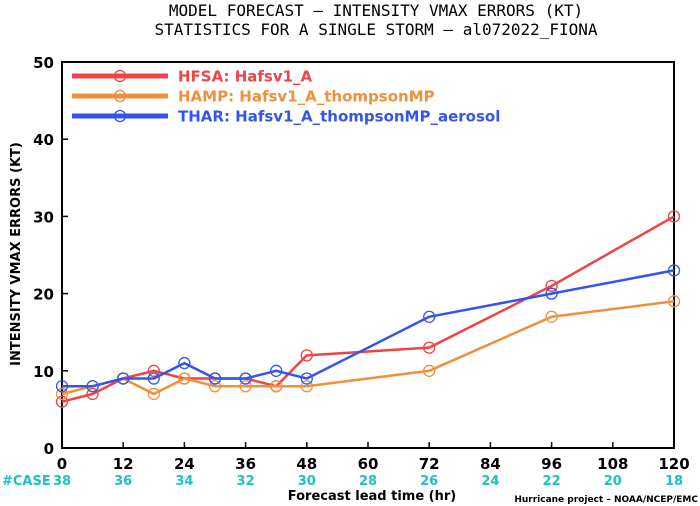 The image size is (700, 506). What do you see at coordinates (245, 77) in the screenshot?
I see `legend-label: HFSA: Hafsv1_A` at bounding box center [245, 77].